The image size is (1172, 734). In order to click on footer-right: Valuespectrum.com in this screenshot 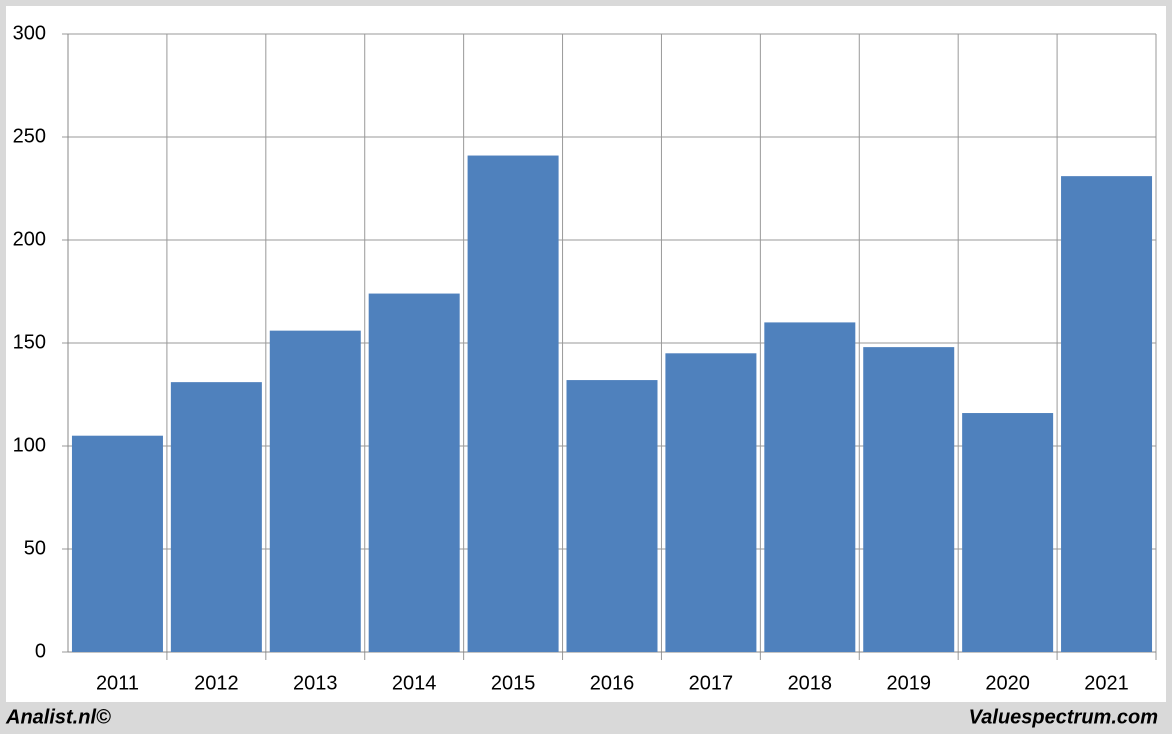, I will do `click(1063, 717)`.